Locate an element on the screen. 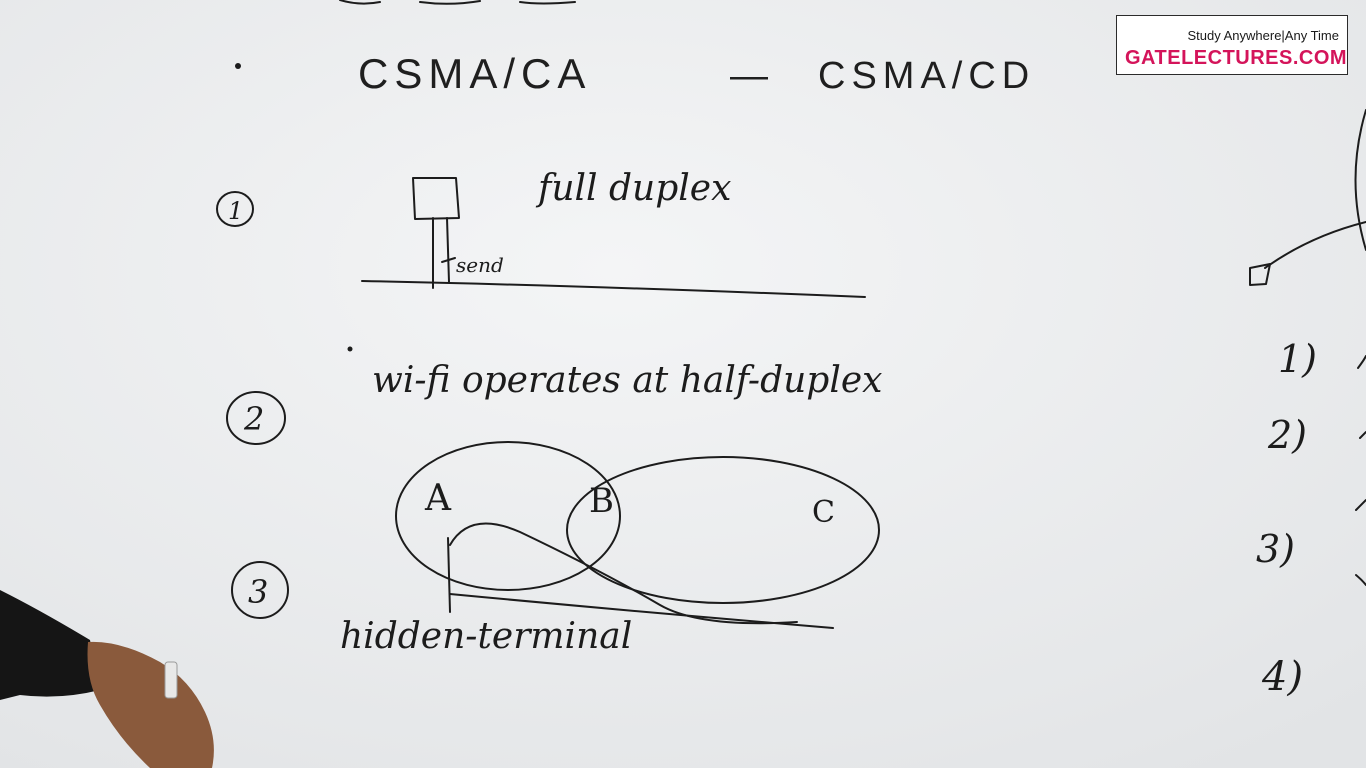 Image resolution: width=1366 pixels, height=768 pixels. item3-circle is located at coordinates (260, 590).